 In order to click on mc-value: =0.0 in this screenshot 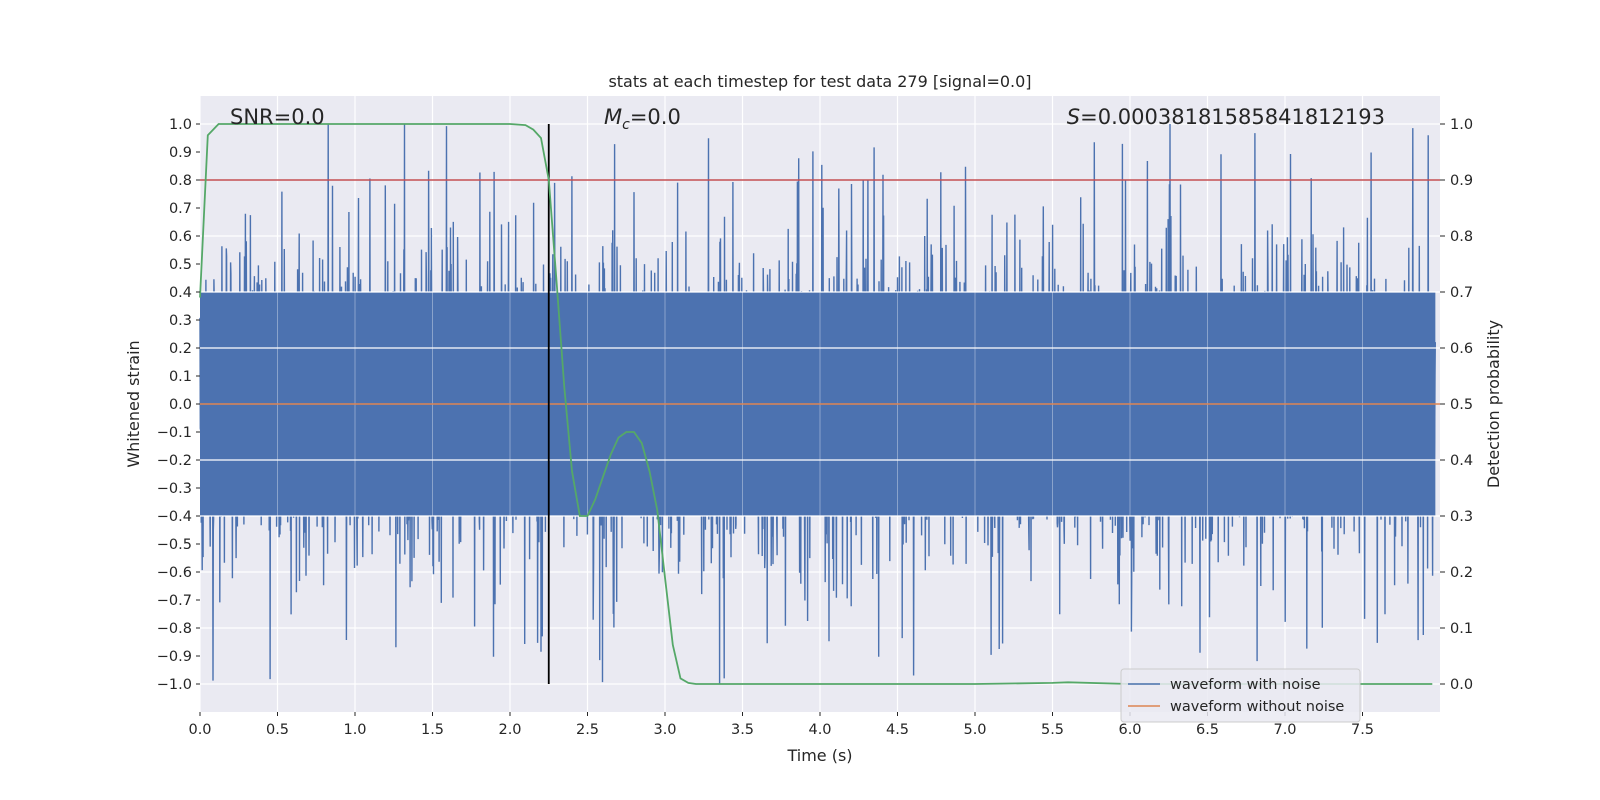, I will do `click(655, 117)`.